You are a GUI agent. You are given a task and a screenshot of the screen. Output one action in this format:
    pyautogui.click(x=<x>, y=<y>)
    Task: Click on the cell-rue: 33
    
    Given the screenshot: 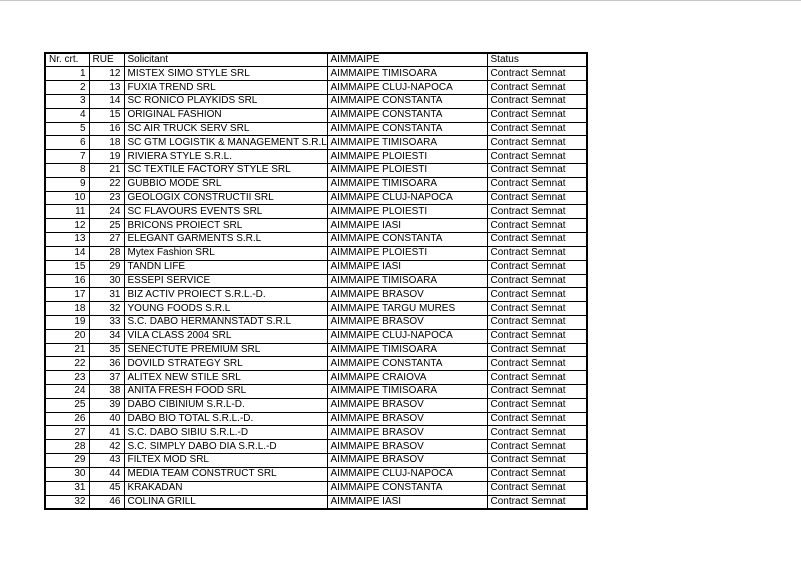 What is the action you would take?
    pyautogui.click(x=106, y=322)
    